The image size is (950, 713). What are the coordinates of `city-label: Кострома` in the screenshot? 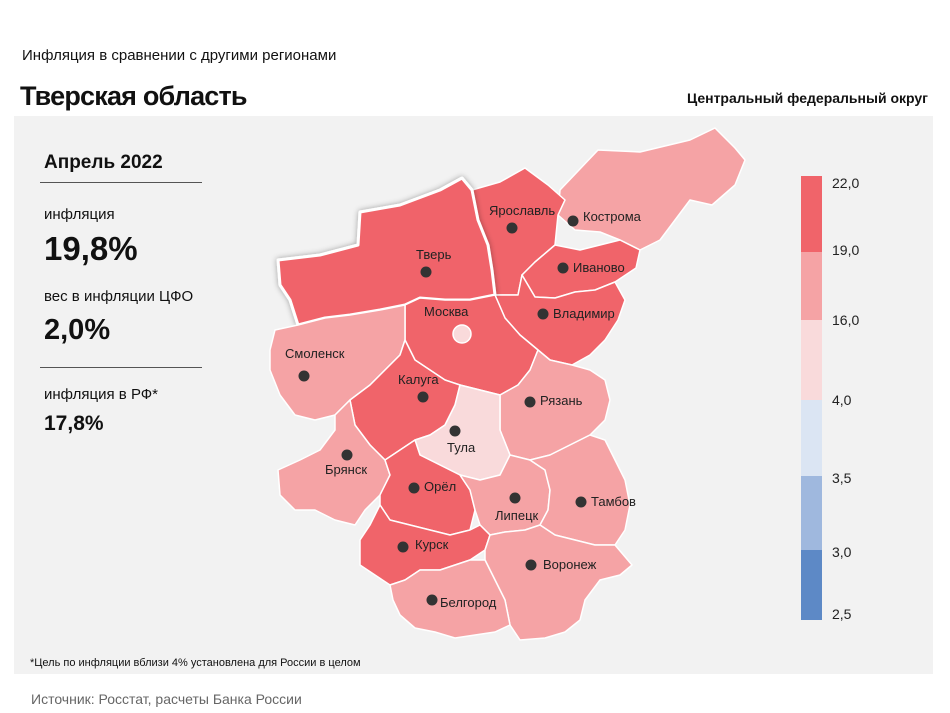 It's located at (612, 216).